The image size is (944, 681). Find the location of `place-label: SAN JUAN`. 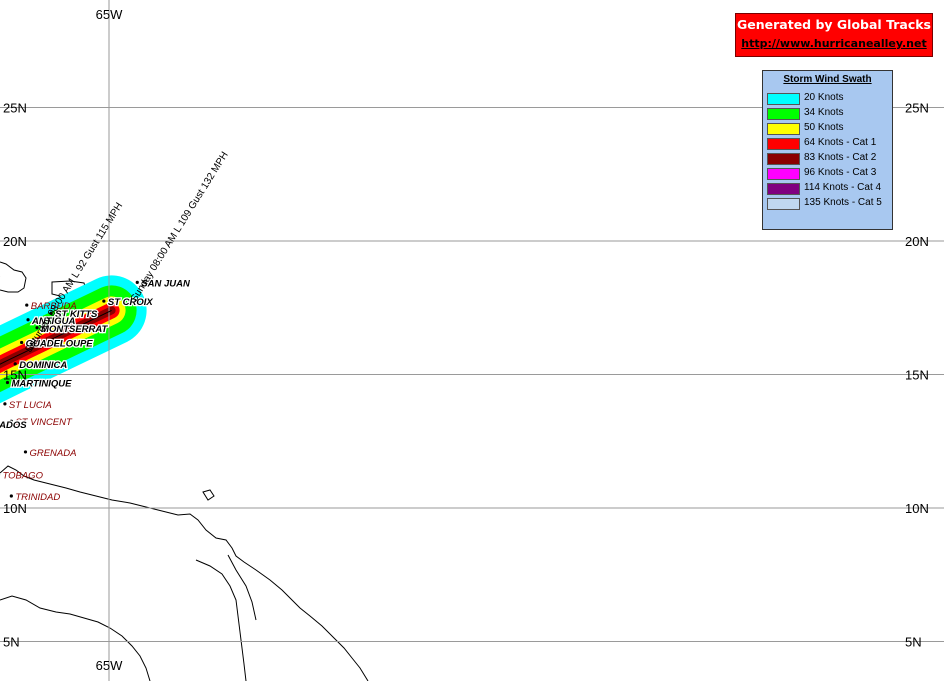

place-label: SAN JUAN is located at coordinates (166, 283).